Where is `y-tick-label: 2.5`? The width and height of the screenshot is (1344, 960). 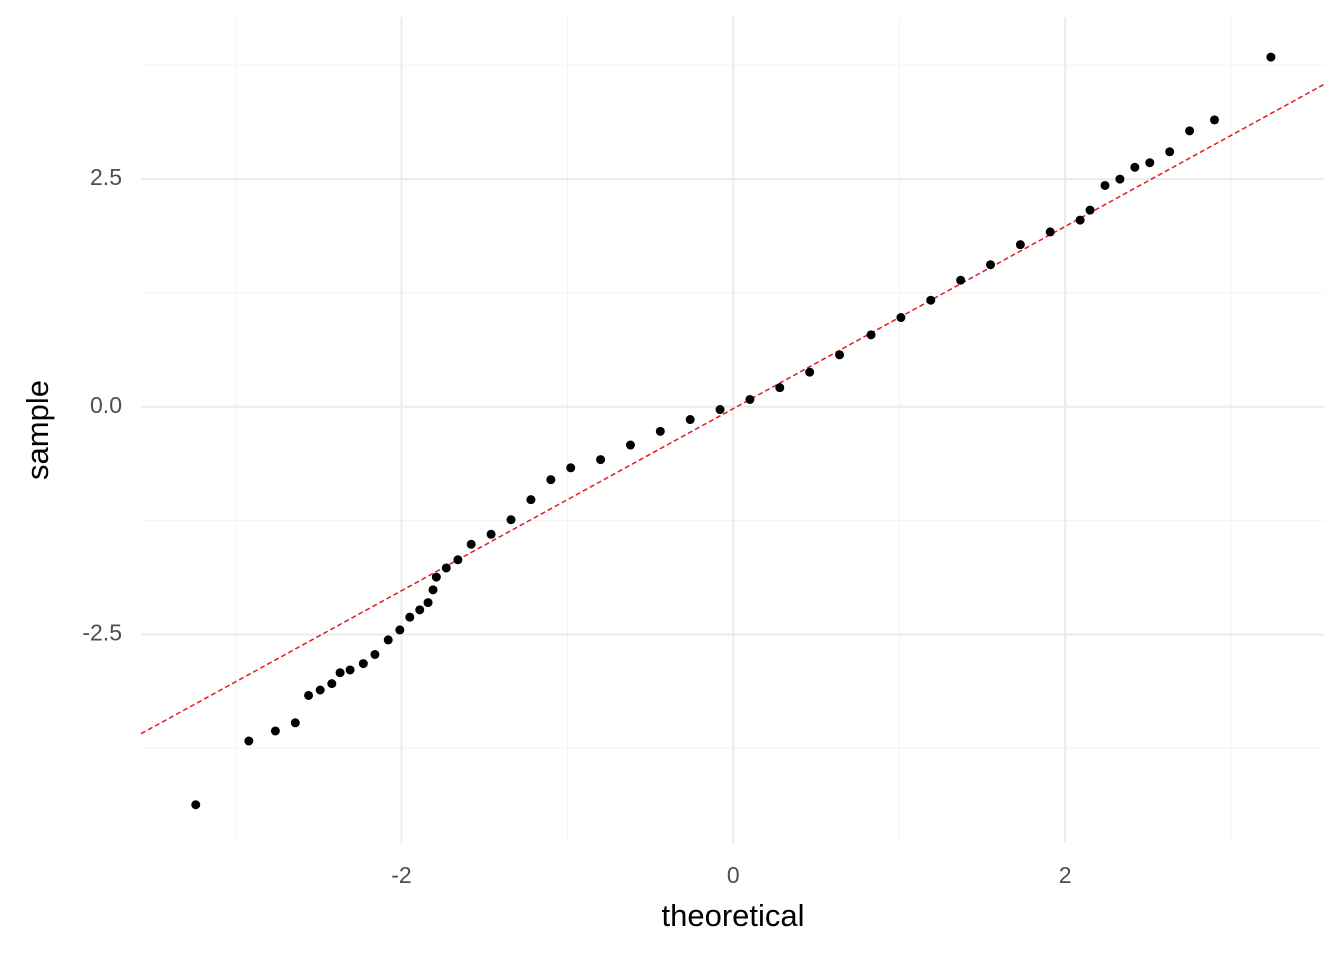 y-tick-label: 2.5 is located at coordinates (106, 177).